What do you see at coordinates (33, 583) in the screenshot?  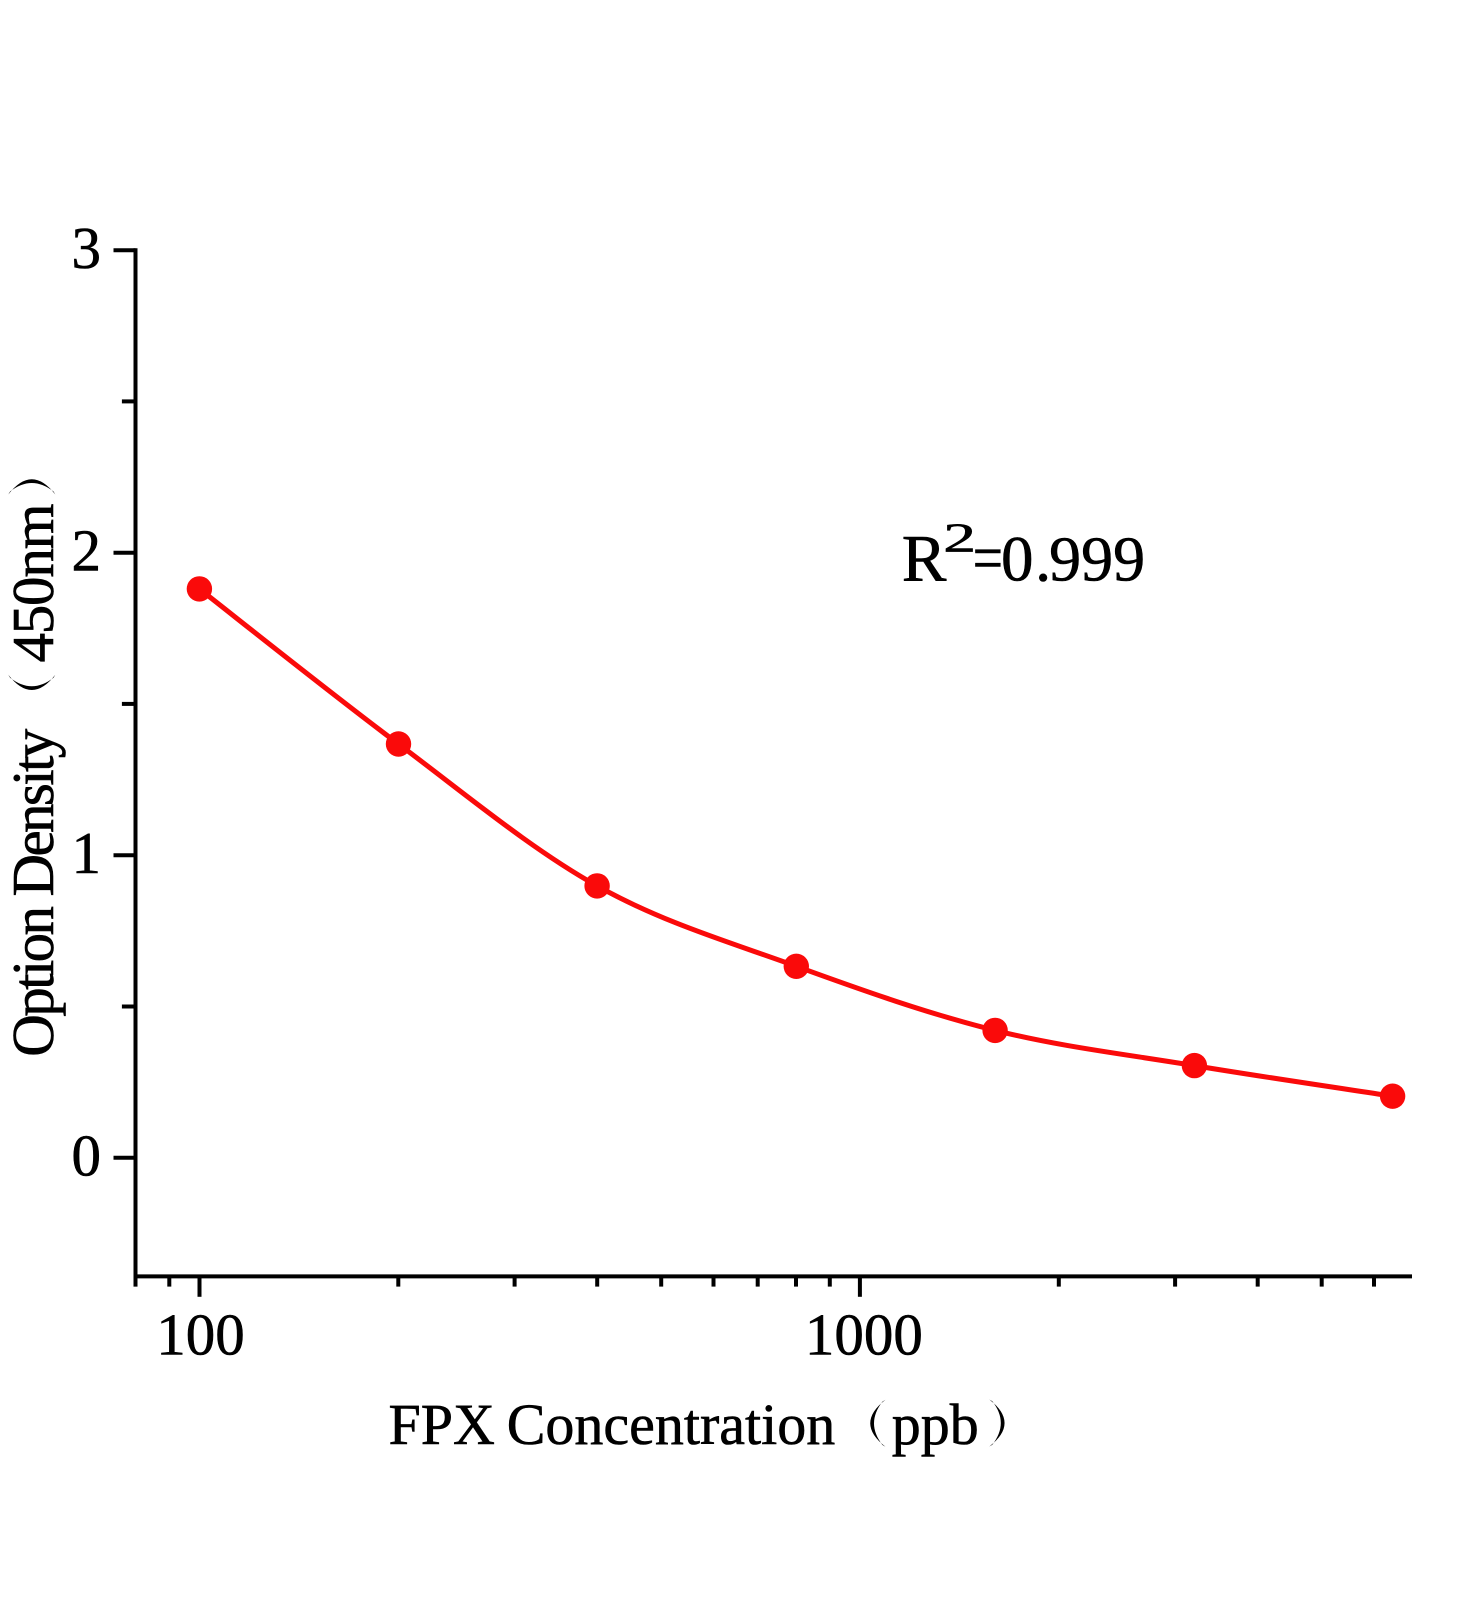 I see `svg-text: 450nm` at bounding box center [33, 583].